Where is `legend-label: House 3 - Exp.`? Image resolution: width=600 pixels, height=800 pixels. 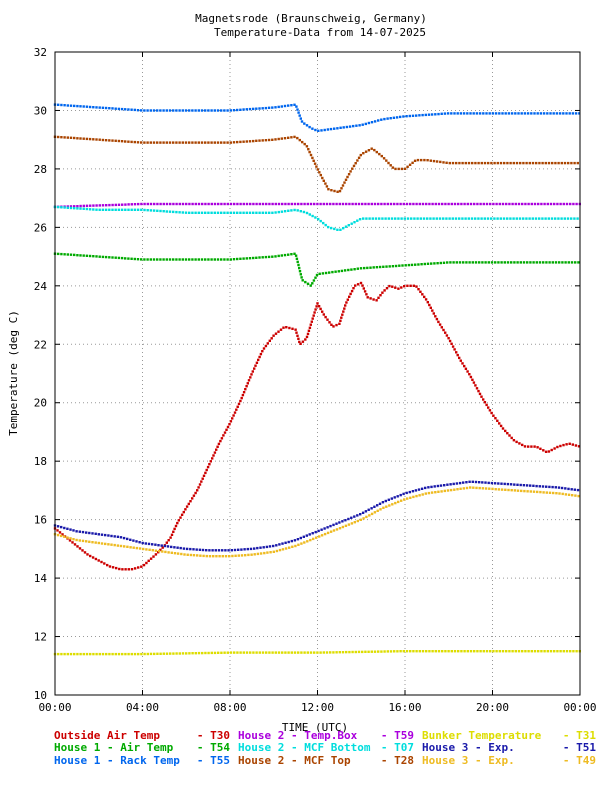
legend-label: House 3 - Exp. is located at coordinates (468, 747).